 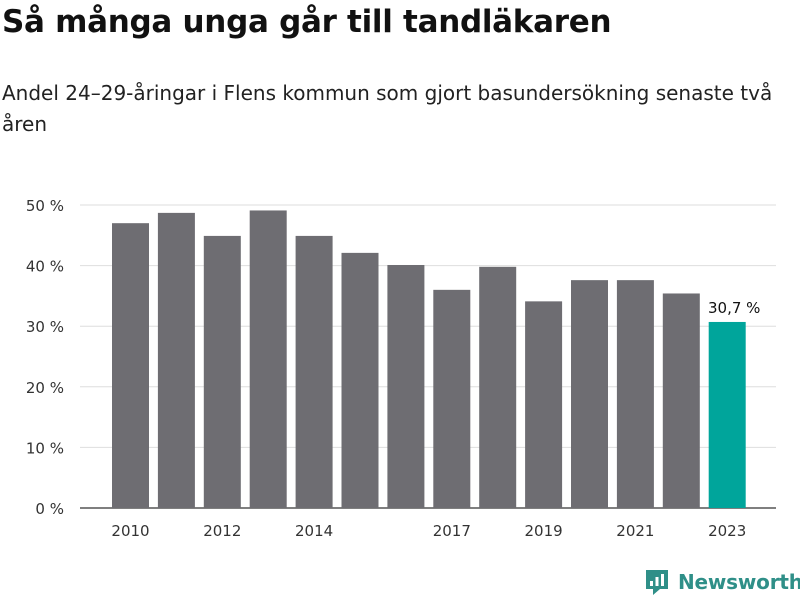 I want to click on annotations: 30,7 %, so click(x=734, y=308).